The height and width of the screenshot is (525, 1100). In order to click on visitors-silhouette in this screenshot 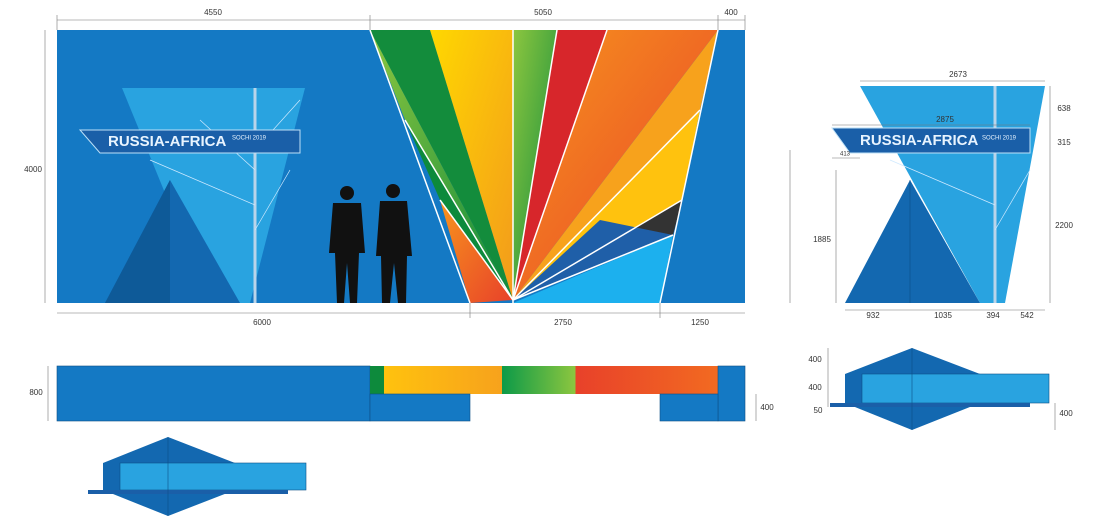, I will do `click(370, 243)`.